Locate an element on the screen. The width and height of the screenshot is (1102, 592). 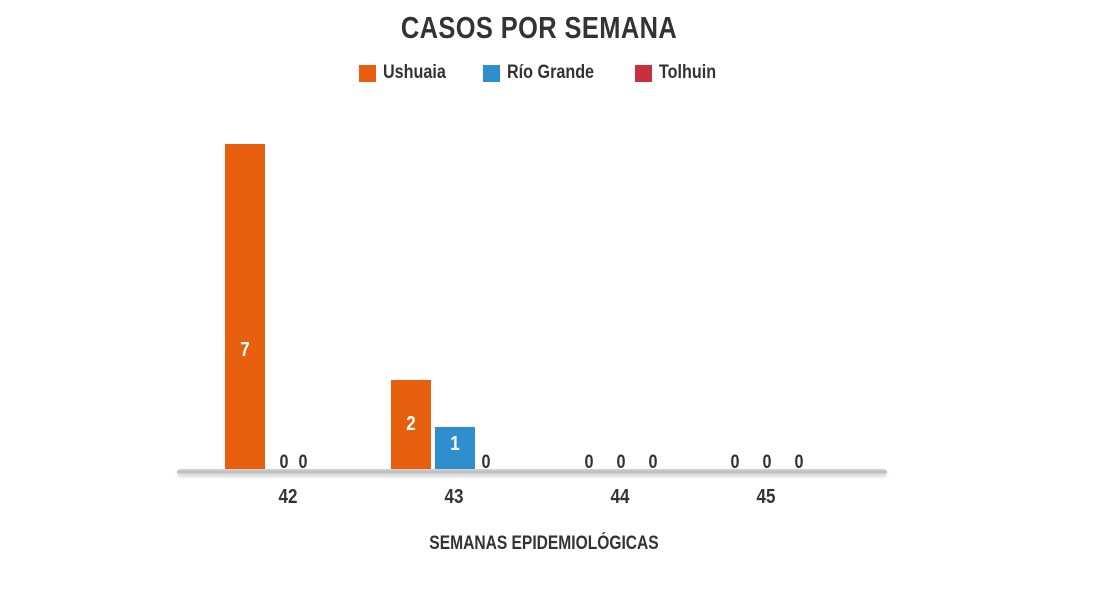
legend-item-rio-grande: Río Grande is located at coordinates (545, 73).